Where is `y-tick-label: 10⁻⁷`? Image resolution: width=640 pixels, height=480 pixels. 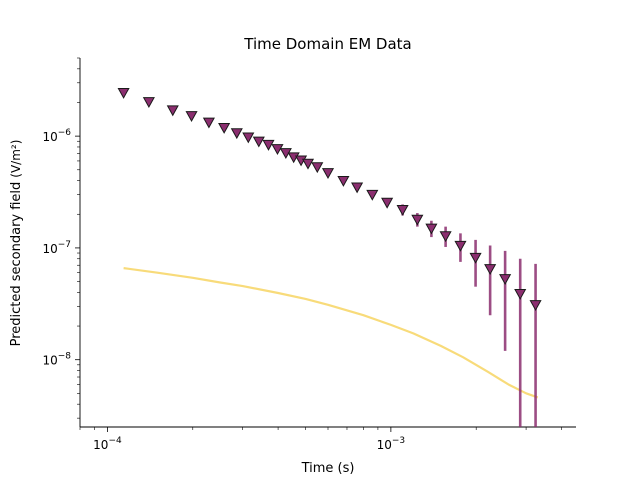
y-tick-label: 10⁻⁷ is located at coordinates (56, 248).